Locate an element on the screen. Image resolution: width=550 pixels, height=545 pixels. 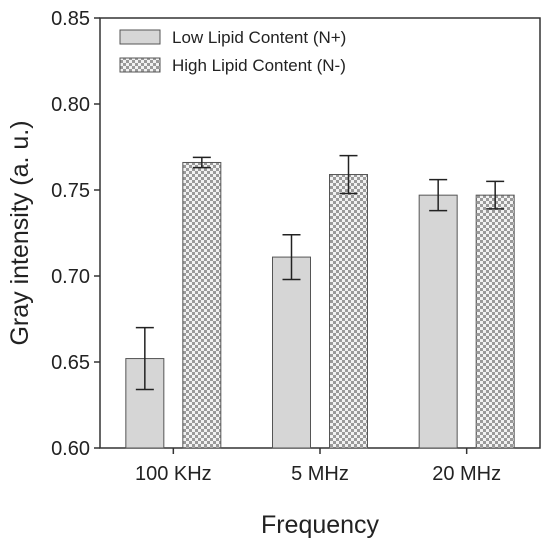
x-tick-label: 100 KHz is located at coordinates (173, 474).